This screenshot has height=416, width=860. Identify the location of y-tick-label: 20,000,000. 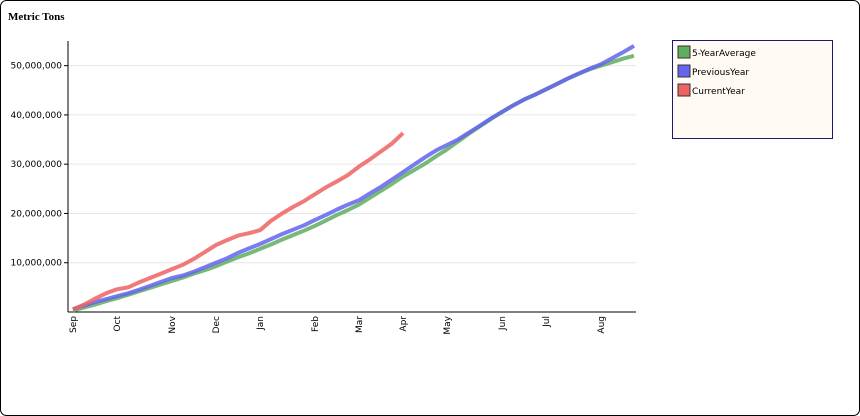
(36, 214).